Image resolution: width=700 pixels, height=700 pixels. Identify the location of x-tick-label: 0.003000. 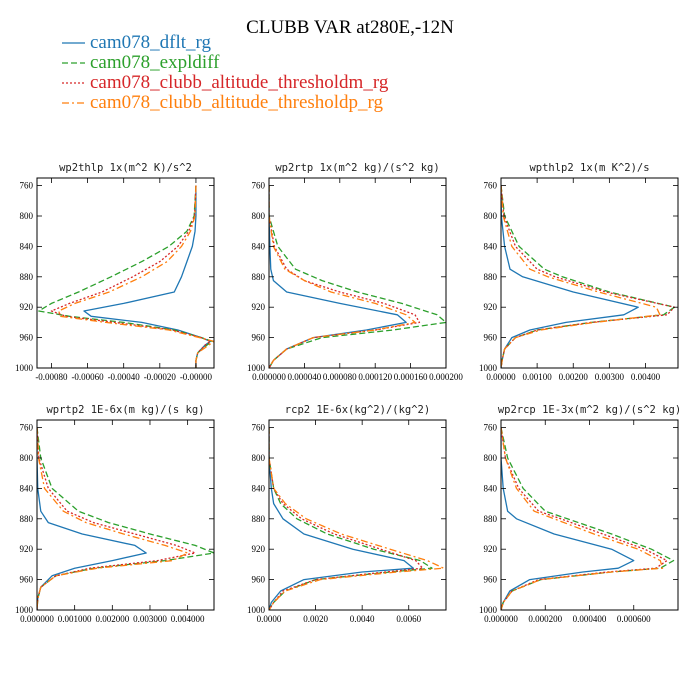
(150, 619).